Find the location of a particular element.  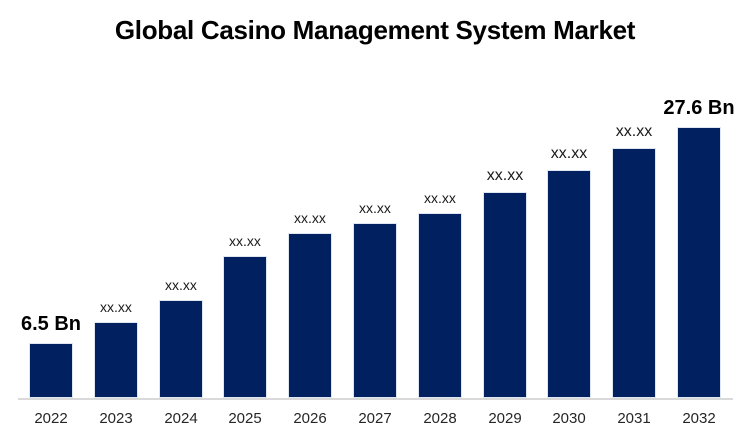

bar-group: 27.6 Bn 2032 is located at coordinates (698, 262).